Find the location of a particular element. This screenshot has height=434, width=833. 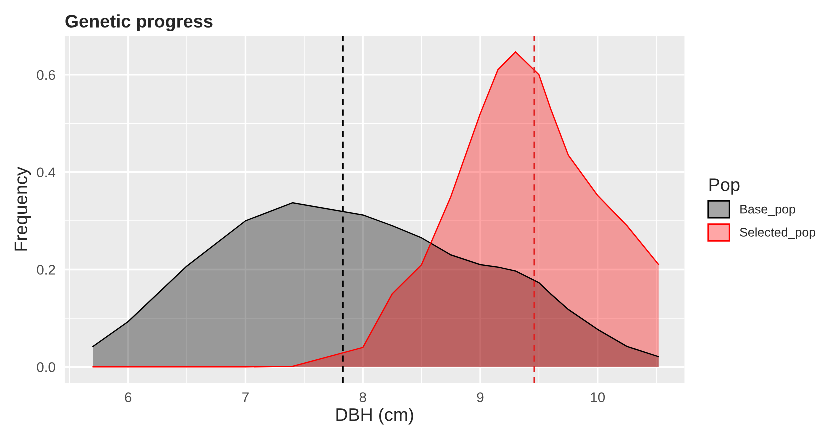

x-axis-title: DBH (cm) is located at coordinates (375, 416).